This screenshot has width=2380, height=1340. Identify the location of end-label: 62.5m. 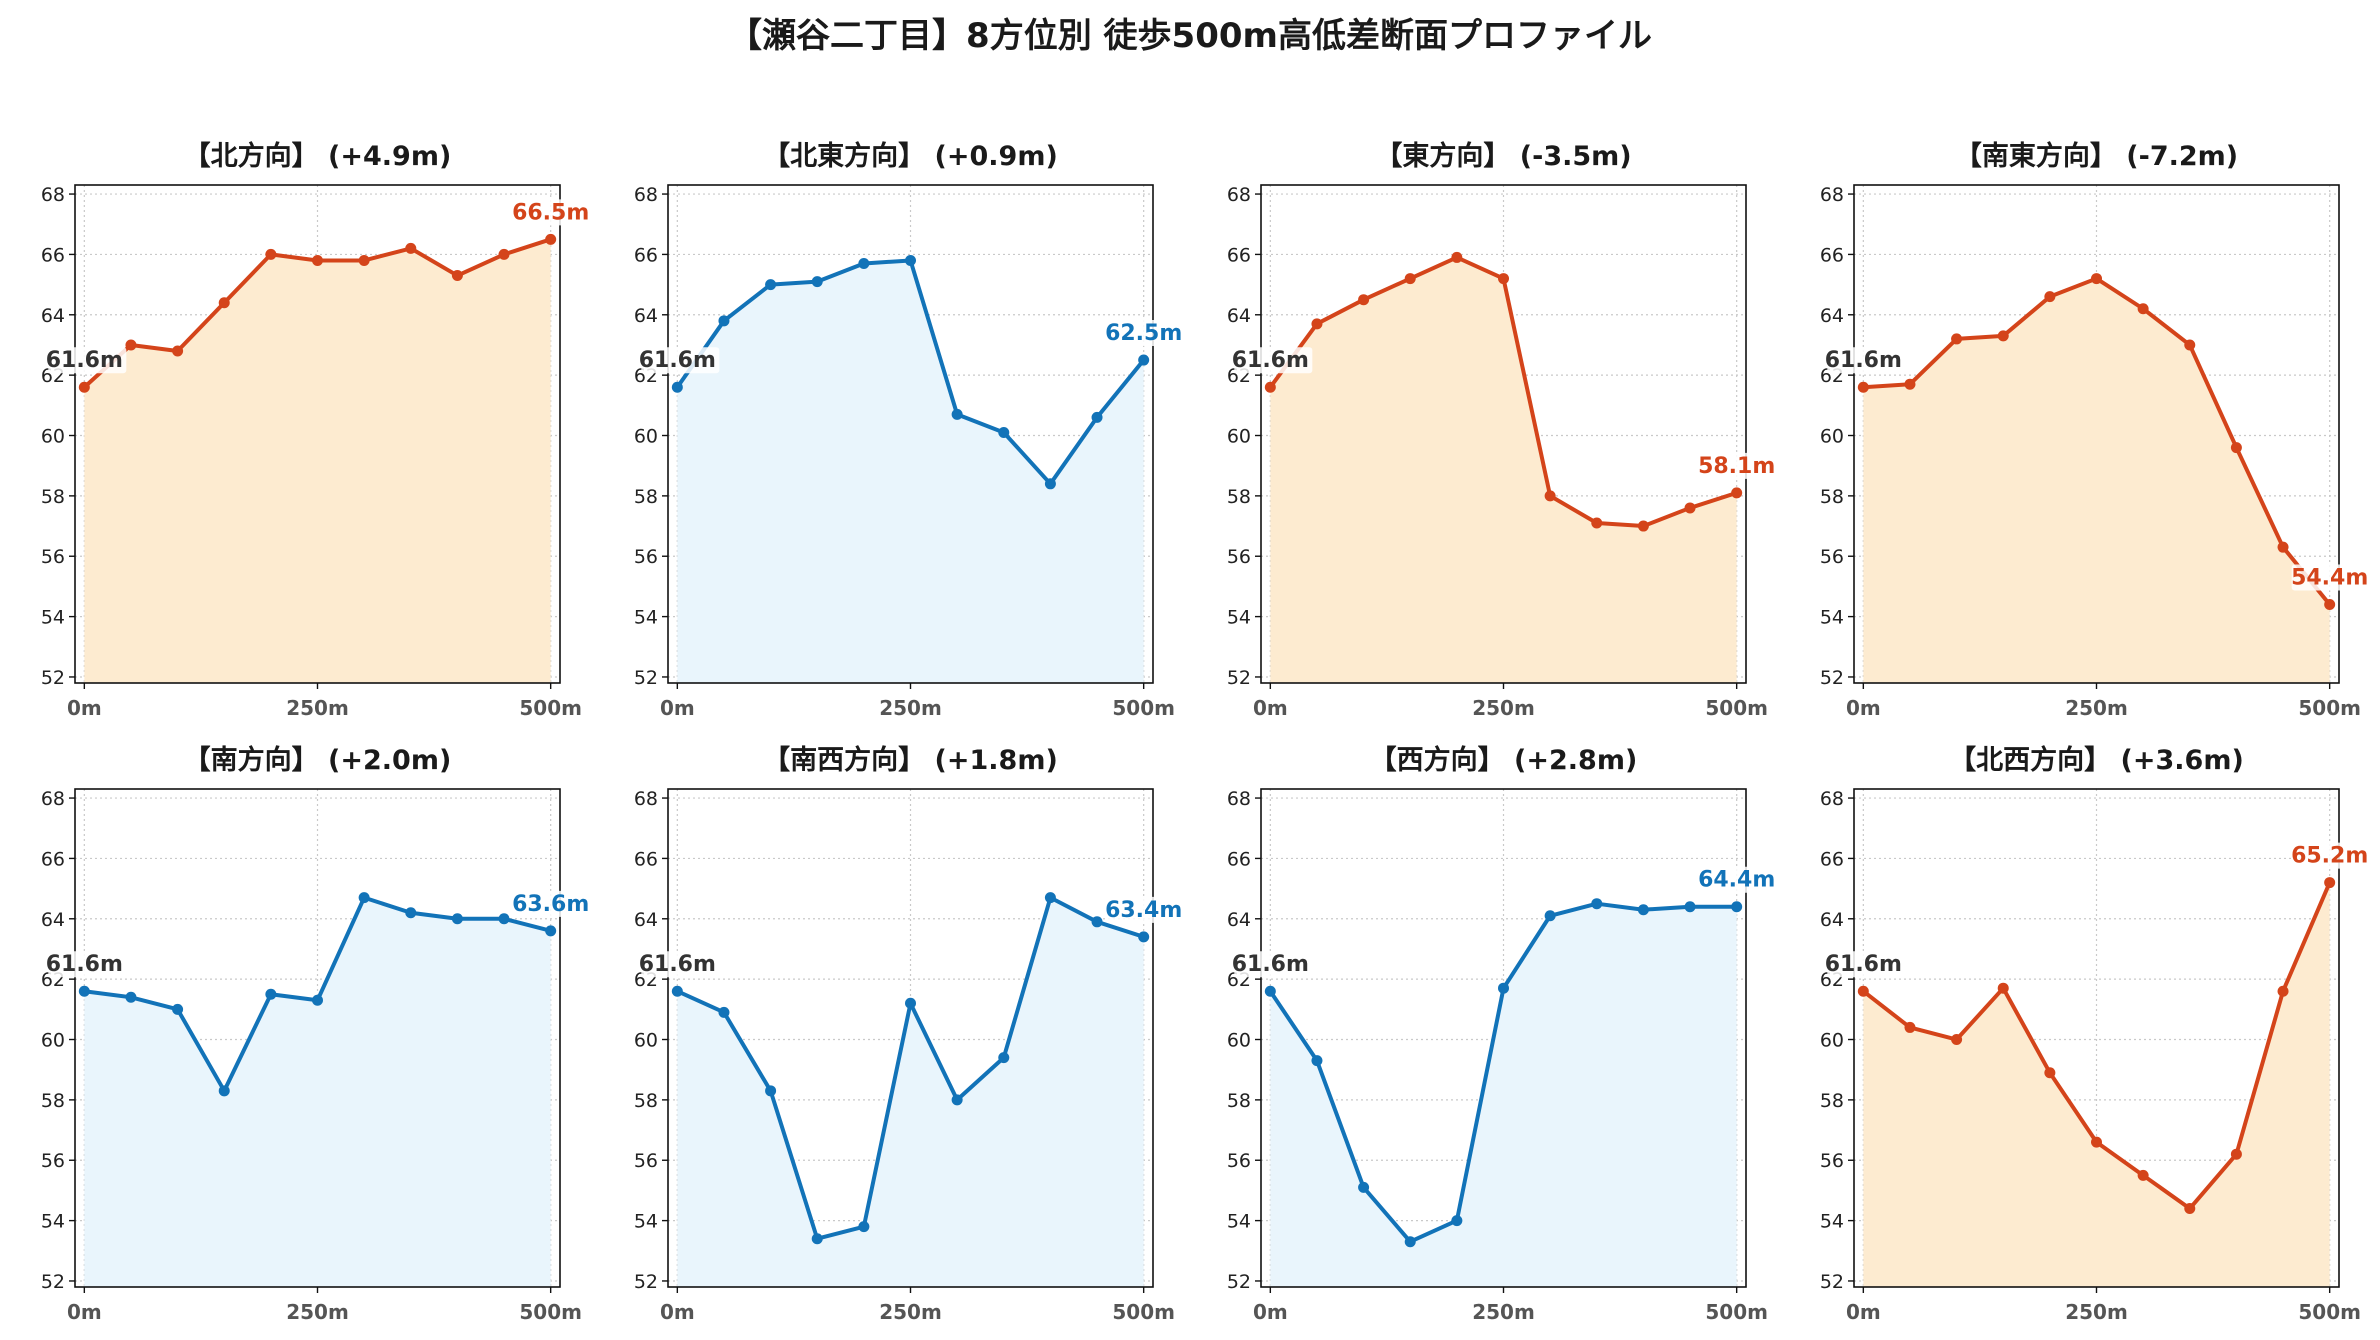
(1143, 333).